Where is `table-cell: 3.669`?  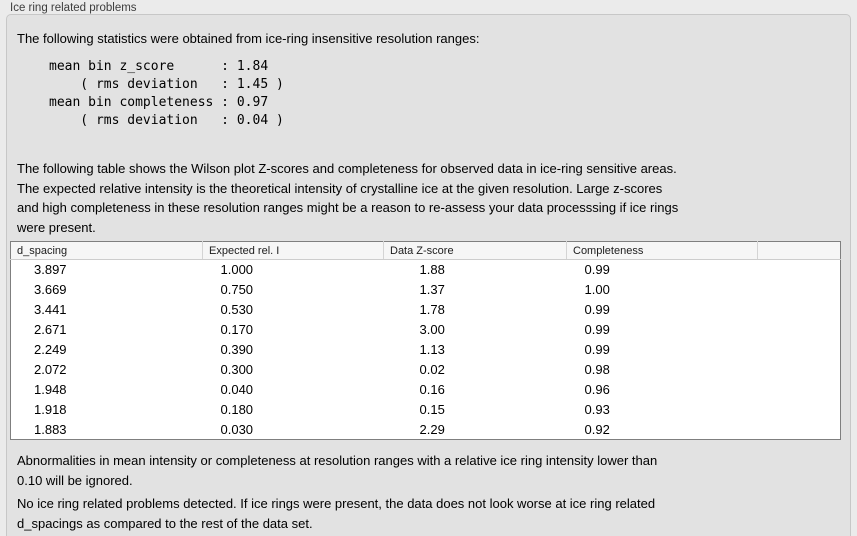
table-cell: 3.669 is located at coordinates (50, 289).